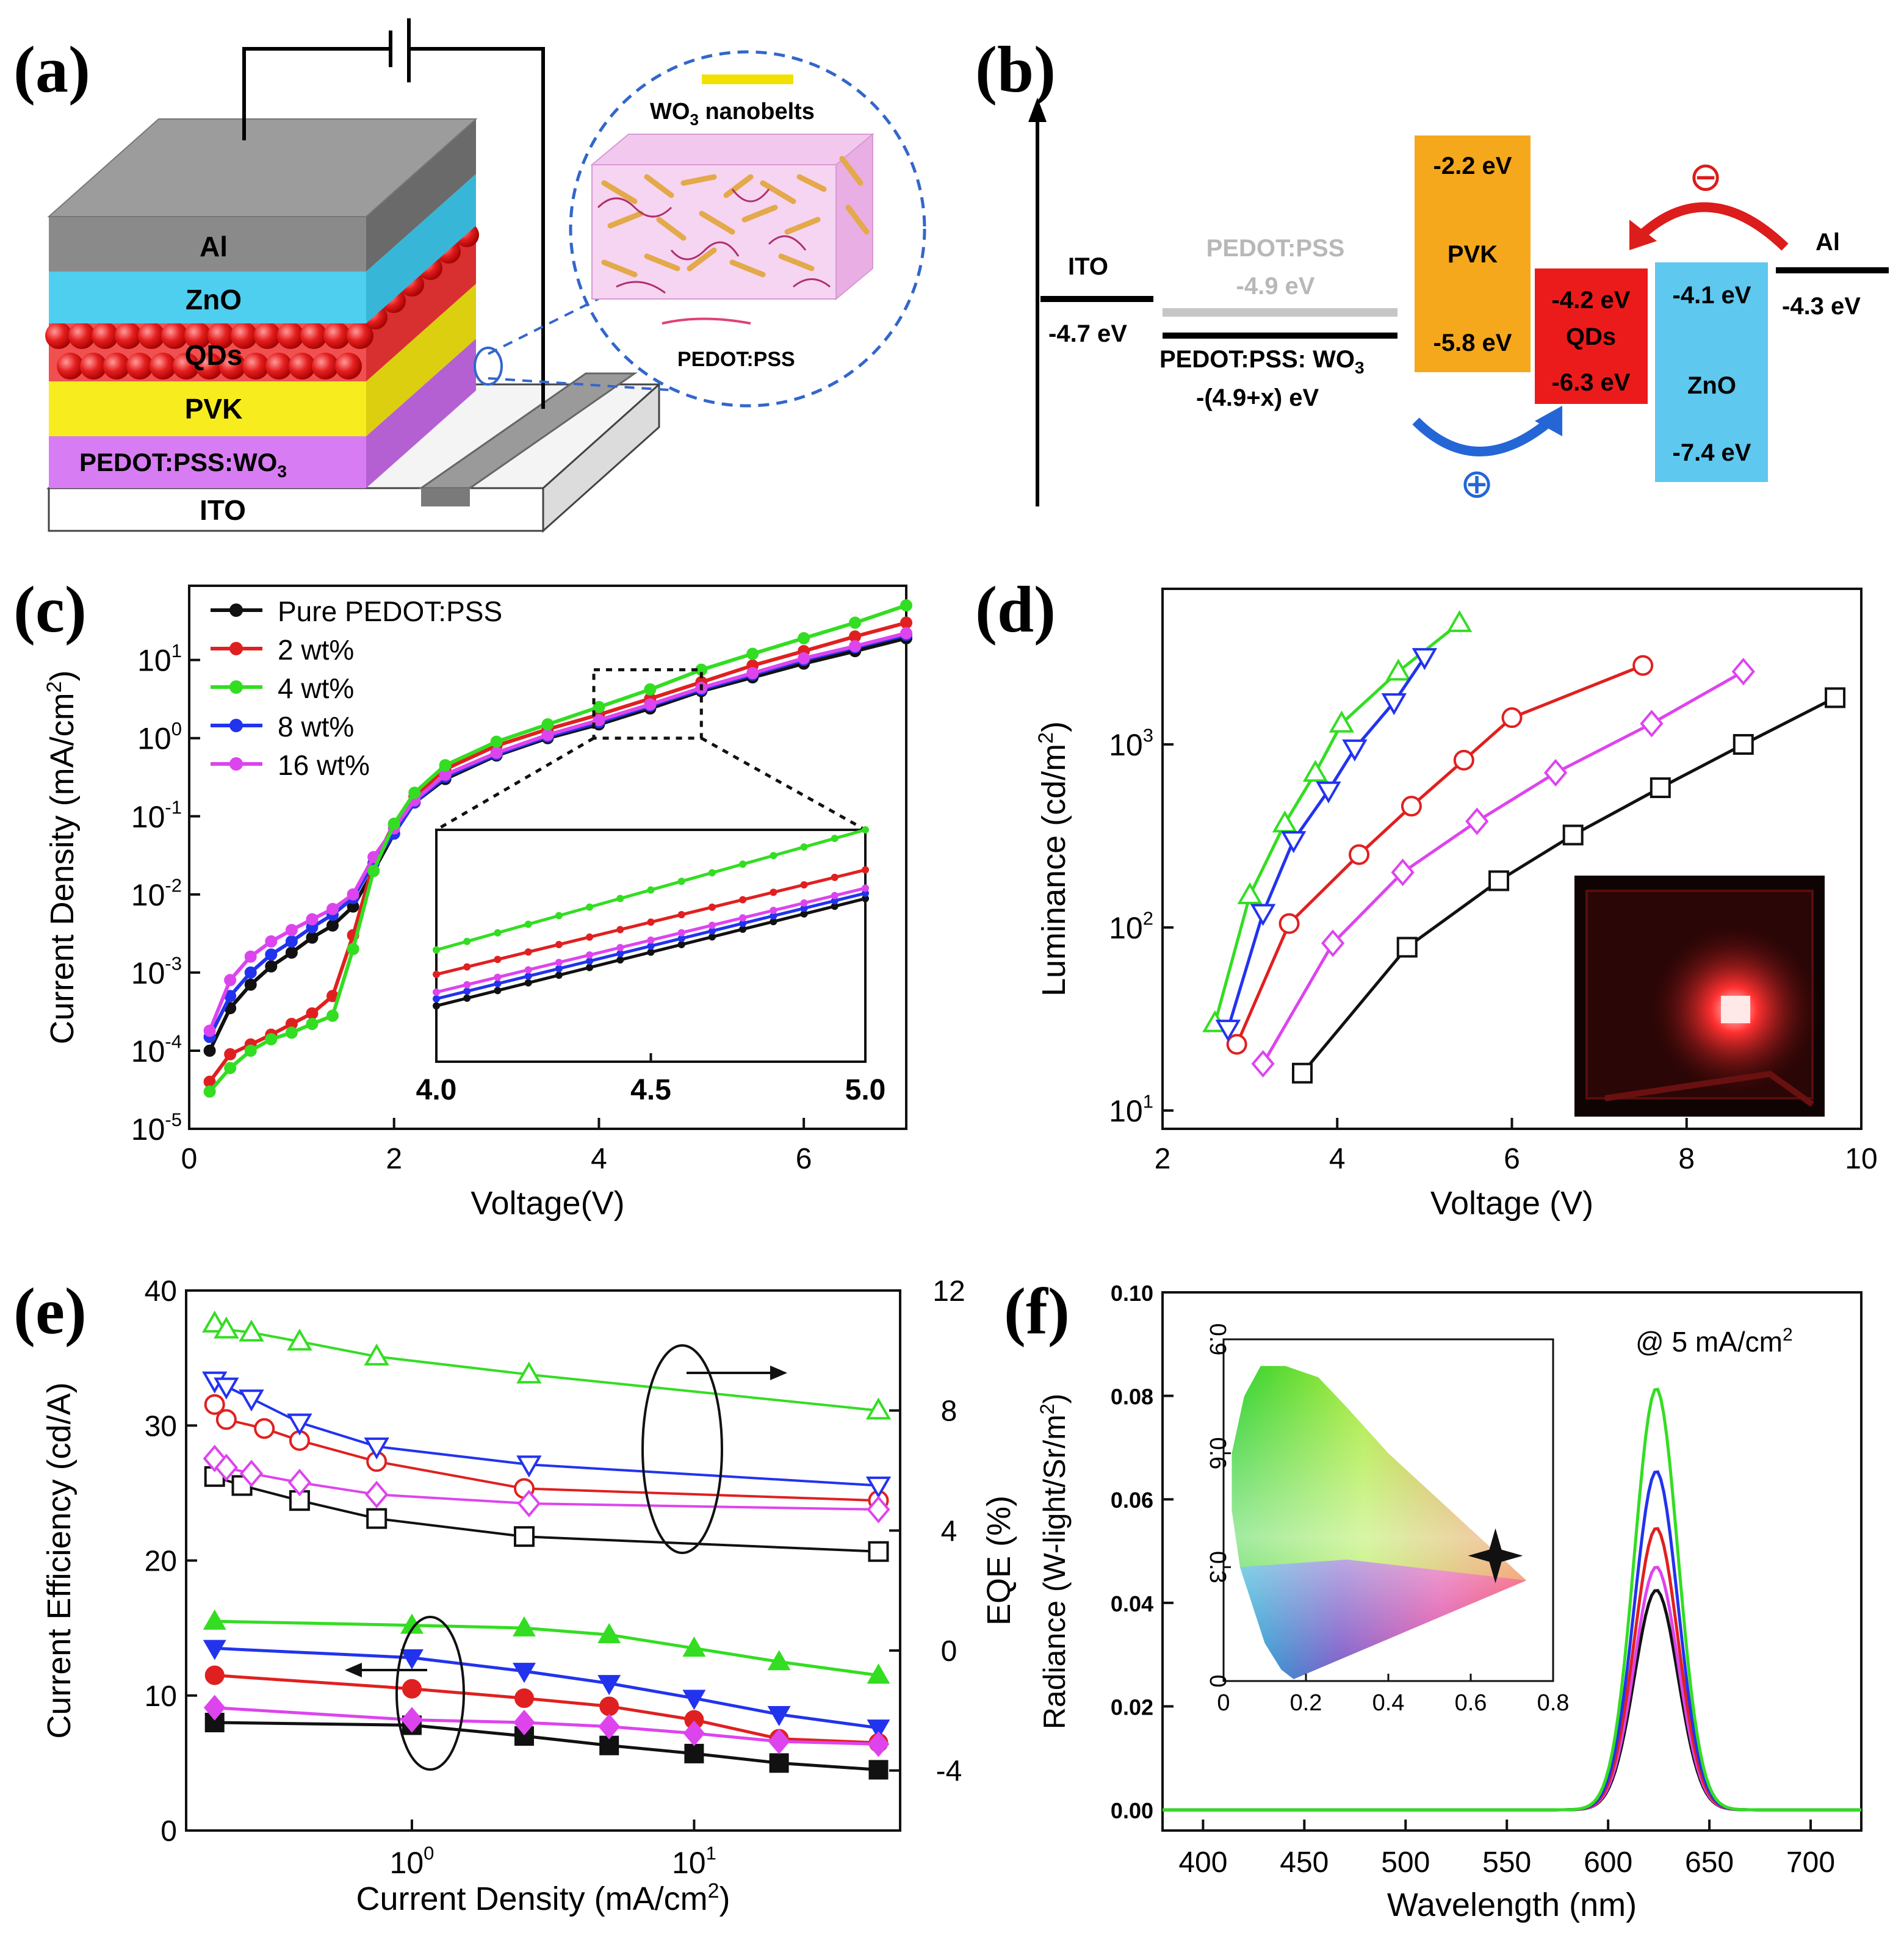  Describe the element at coordinates (548, 1203) in the screenshot. I see `x-axis-label: Voltage(V)` at that location.